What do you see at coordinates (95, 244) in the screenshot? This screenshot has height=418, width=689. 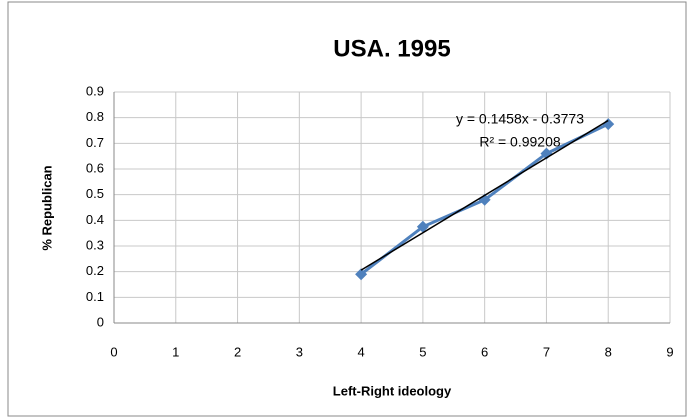 I see `y-tick-label: 0.3` at bounding box center [95, 244].